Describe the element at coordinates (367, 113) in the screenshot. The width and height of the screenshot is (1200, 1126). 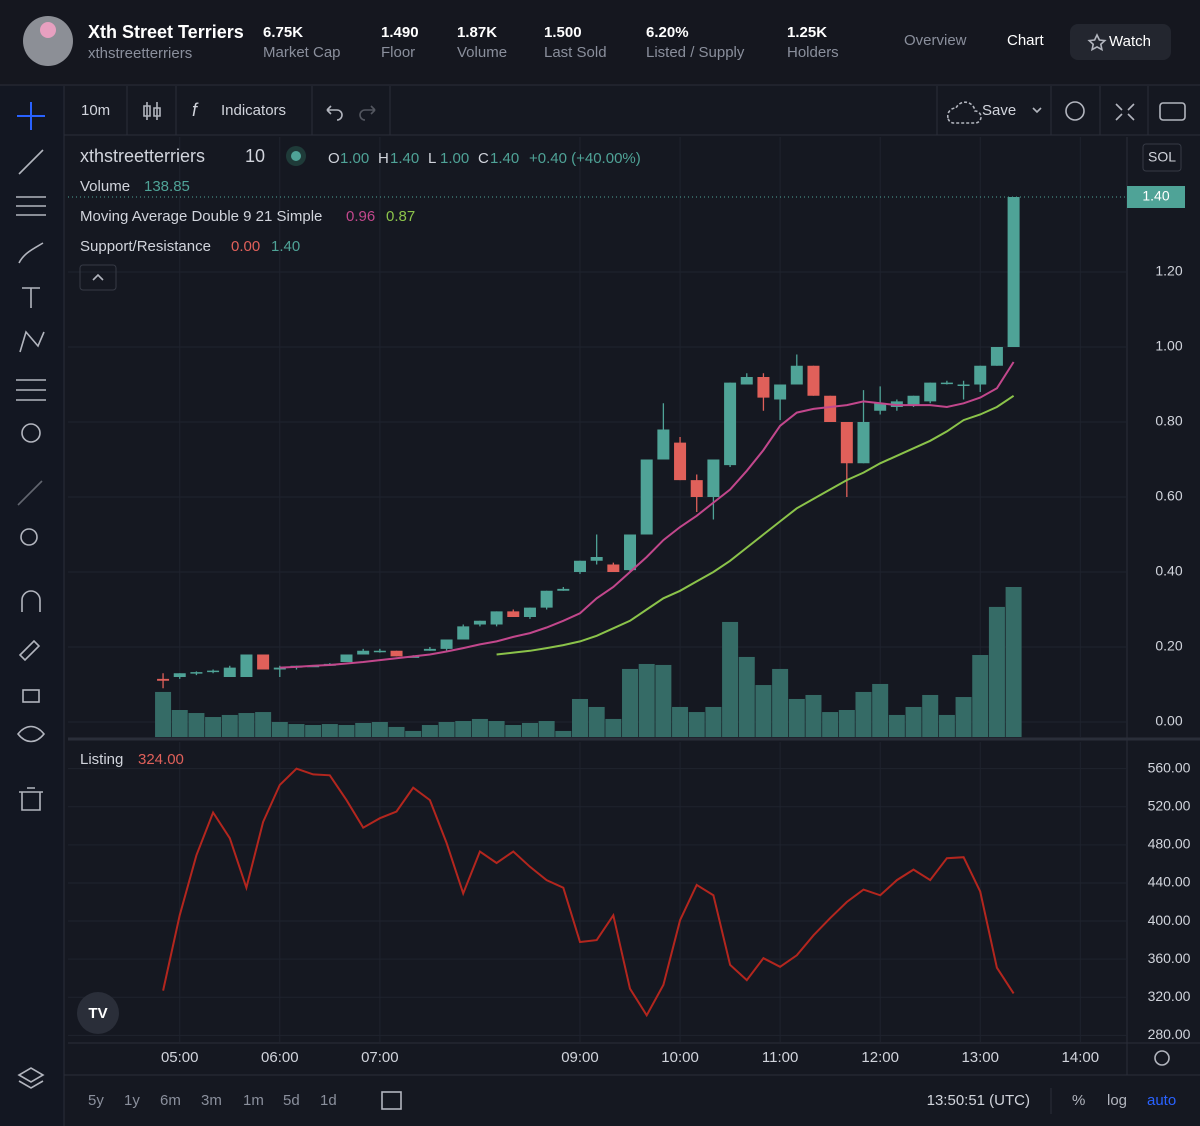
I see `redo-icon` at that location.